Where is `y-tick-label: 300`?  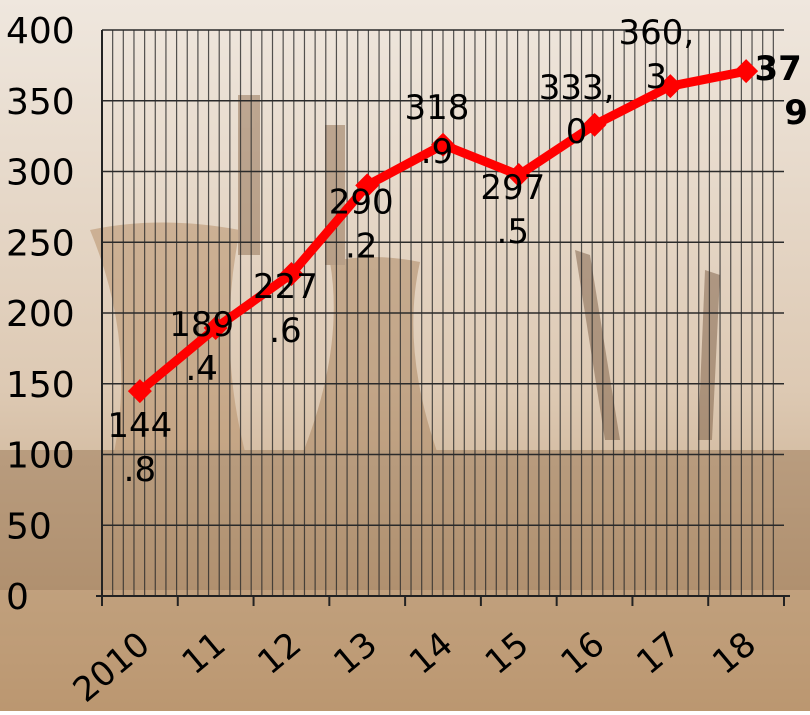
y-tick-label: 300 is located at coordinates (40, 173).